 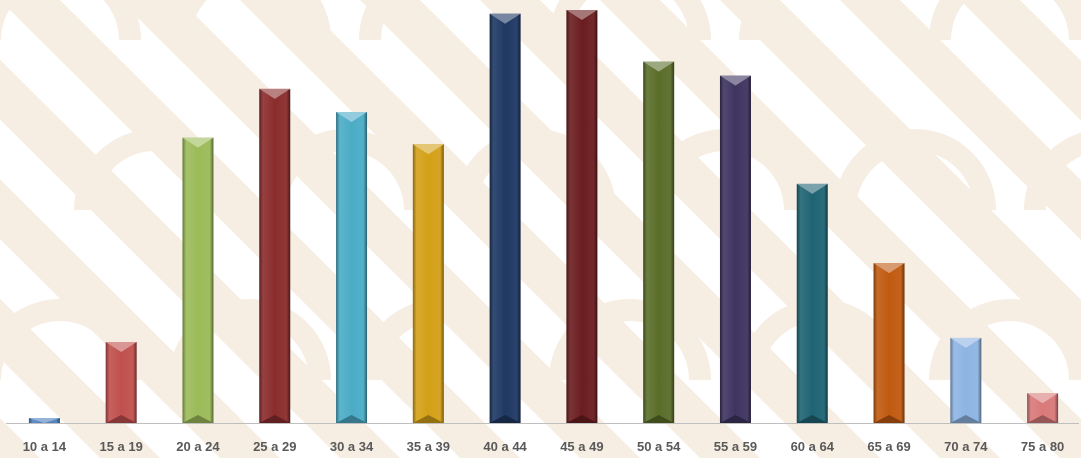 I want to click on x-tick-label: 75 a 80, so click(x=1042, y=446).